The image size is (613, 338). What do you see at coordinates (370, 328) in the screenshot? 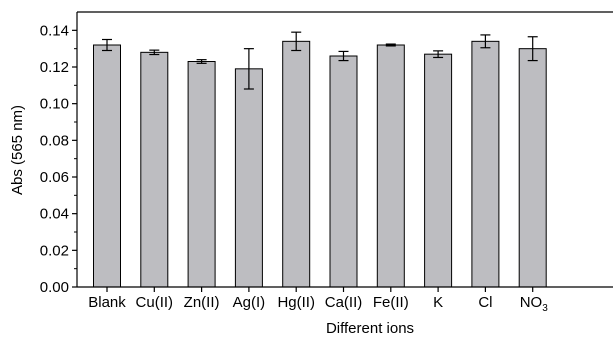
I see `x-axis-title: Different ions` at bounding box center [370, 328].